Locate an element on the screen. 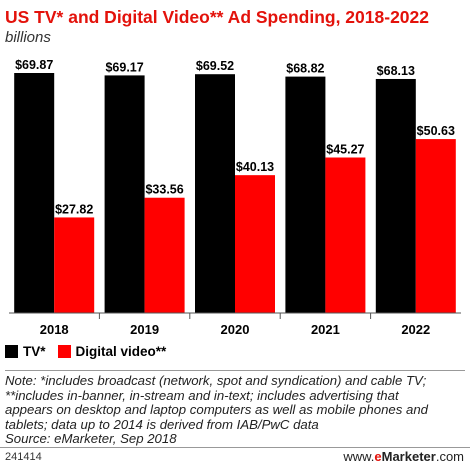 Image resolution: width=470 pixels, height=470 pixels. data-label-tv: $69.87 is located at coordinates (34, 65).